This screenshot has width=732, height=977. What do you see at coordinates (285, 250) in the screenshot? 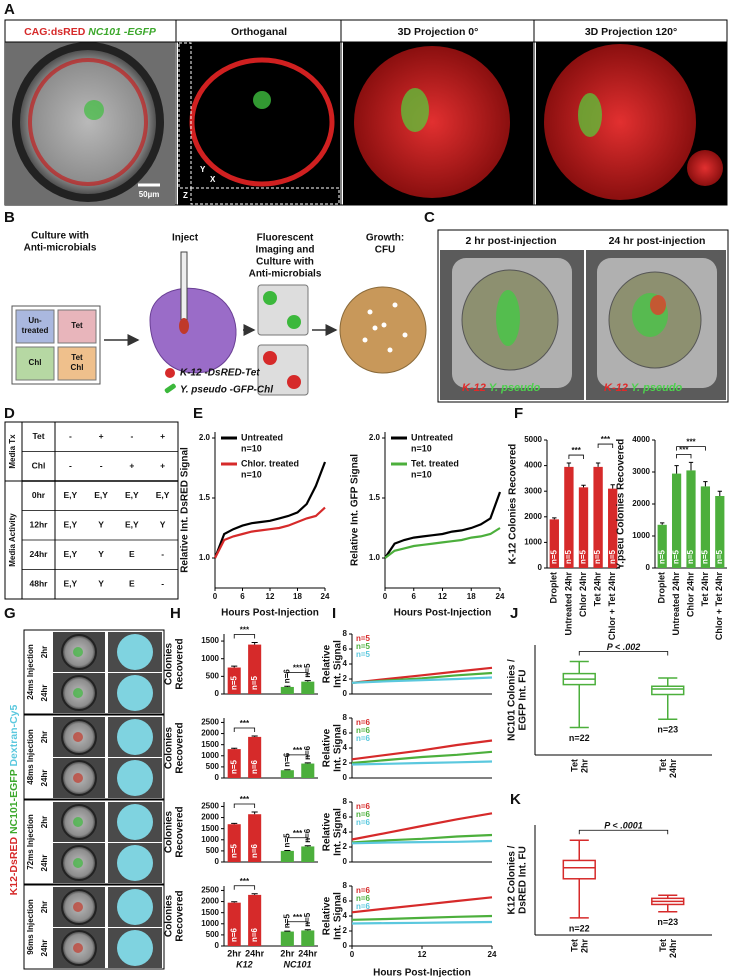
I see `step-label: Imaging and` at bounding box center [285, 250].